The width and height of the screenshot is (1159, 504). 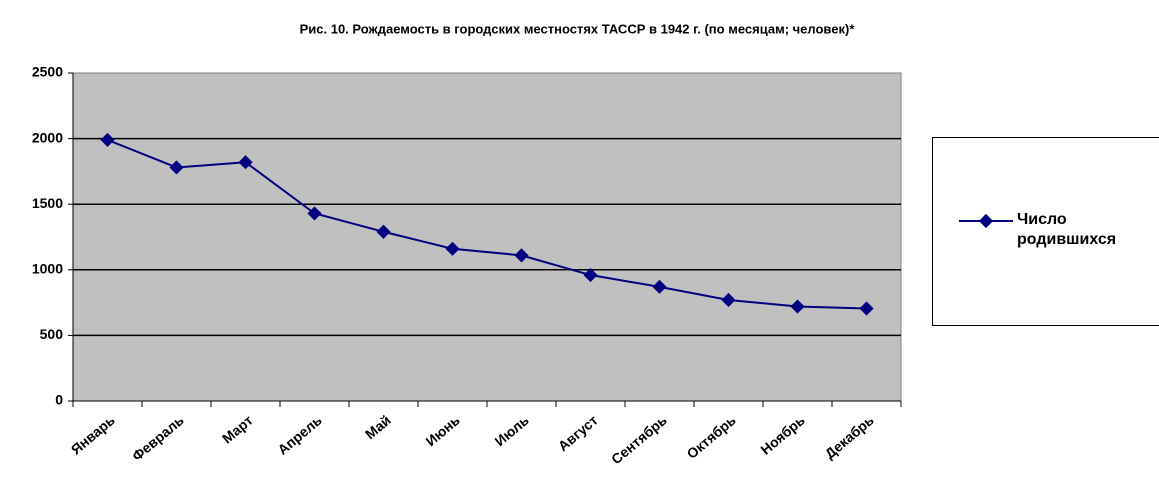 What do you see at coordinates (237, 429) in the screenshot?
I see `x-tick-label: Март` at bounding box center [237, 429].